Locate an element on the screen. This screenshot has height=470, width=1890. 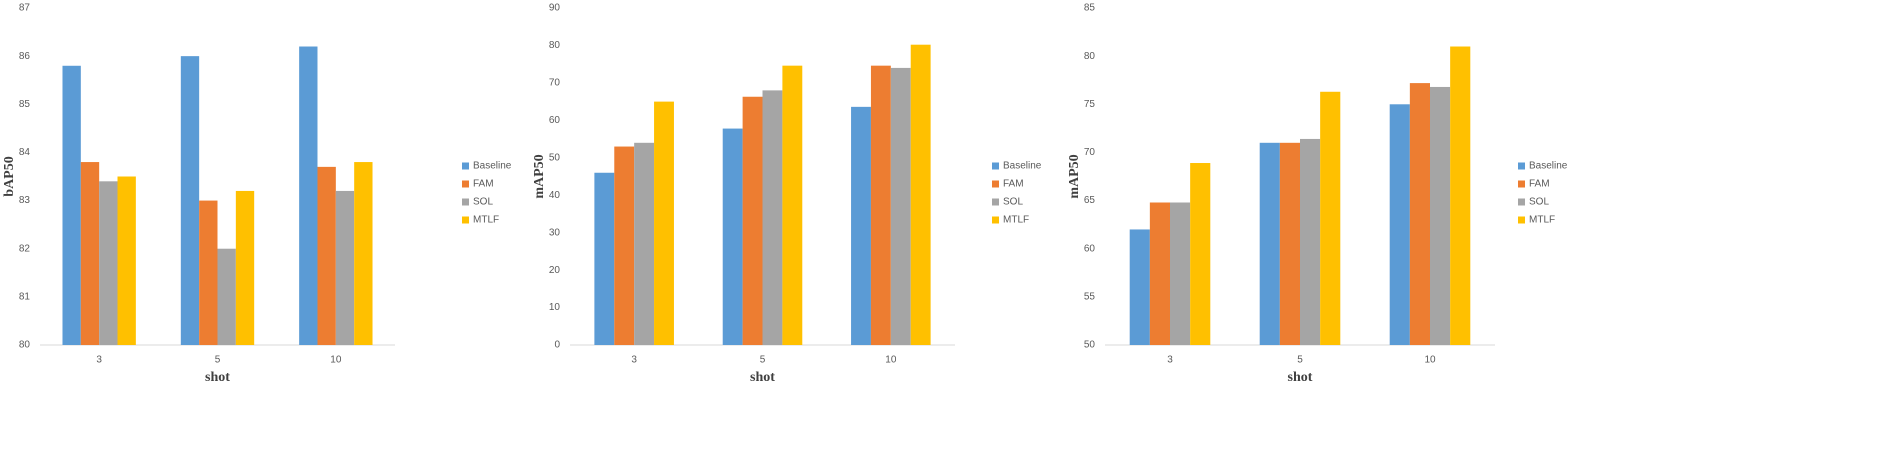
y-tick-label: 82 is located at coordinates (25, 248).